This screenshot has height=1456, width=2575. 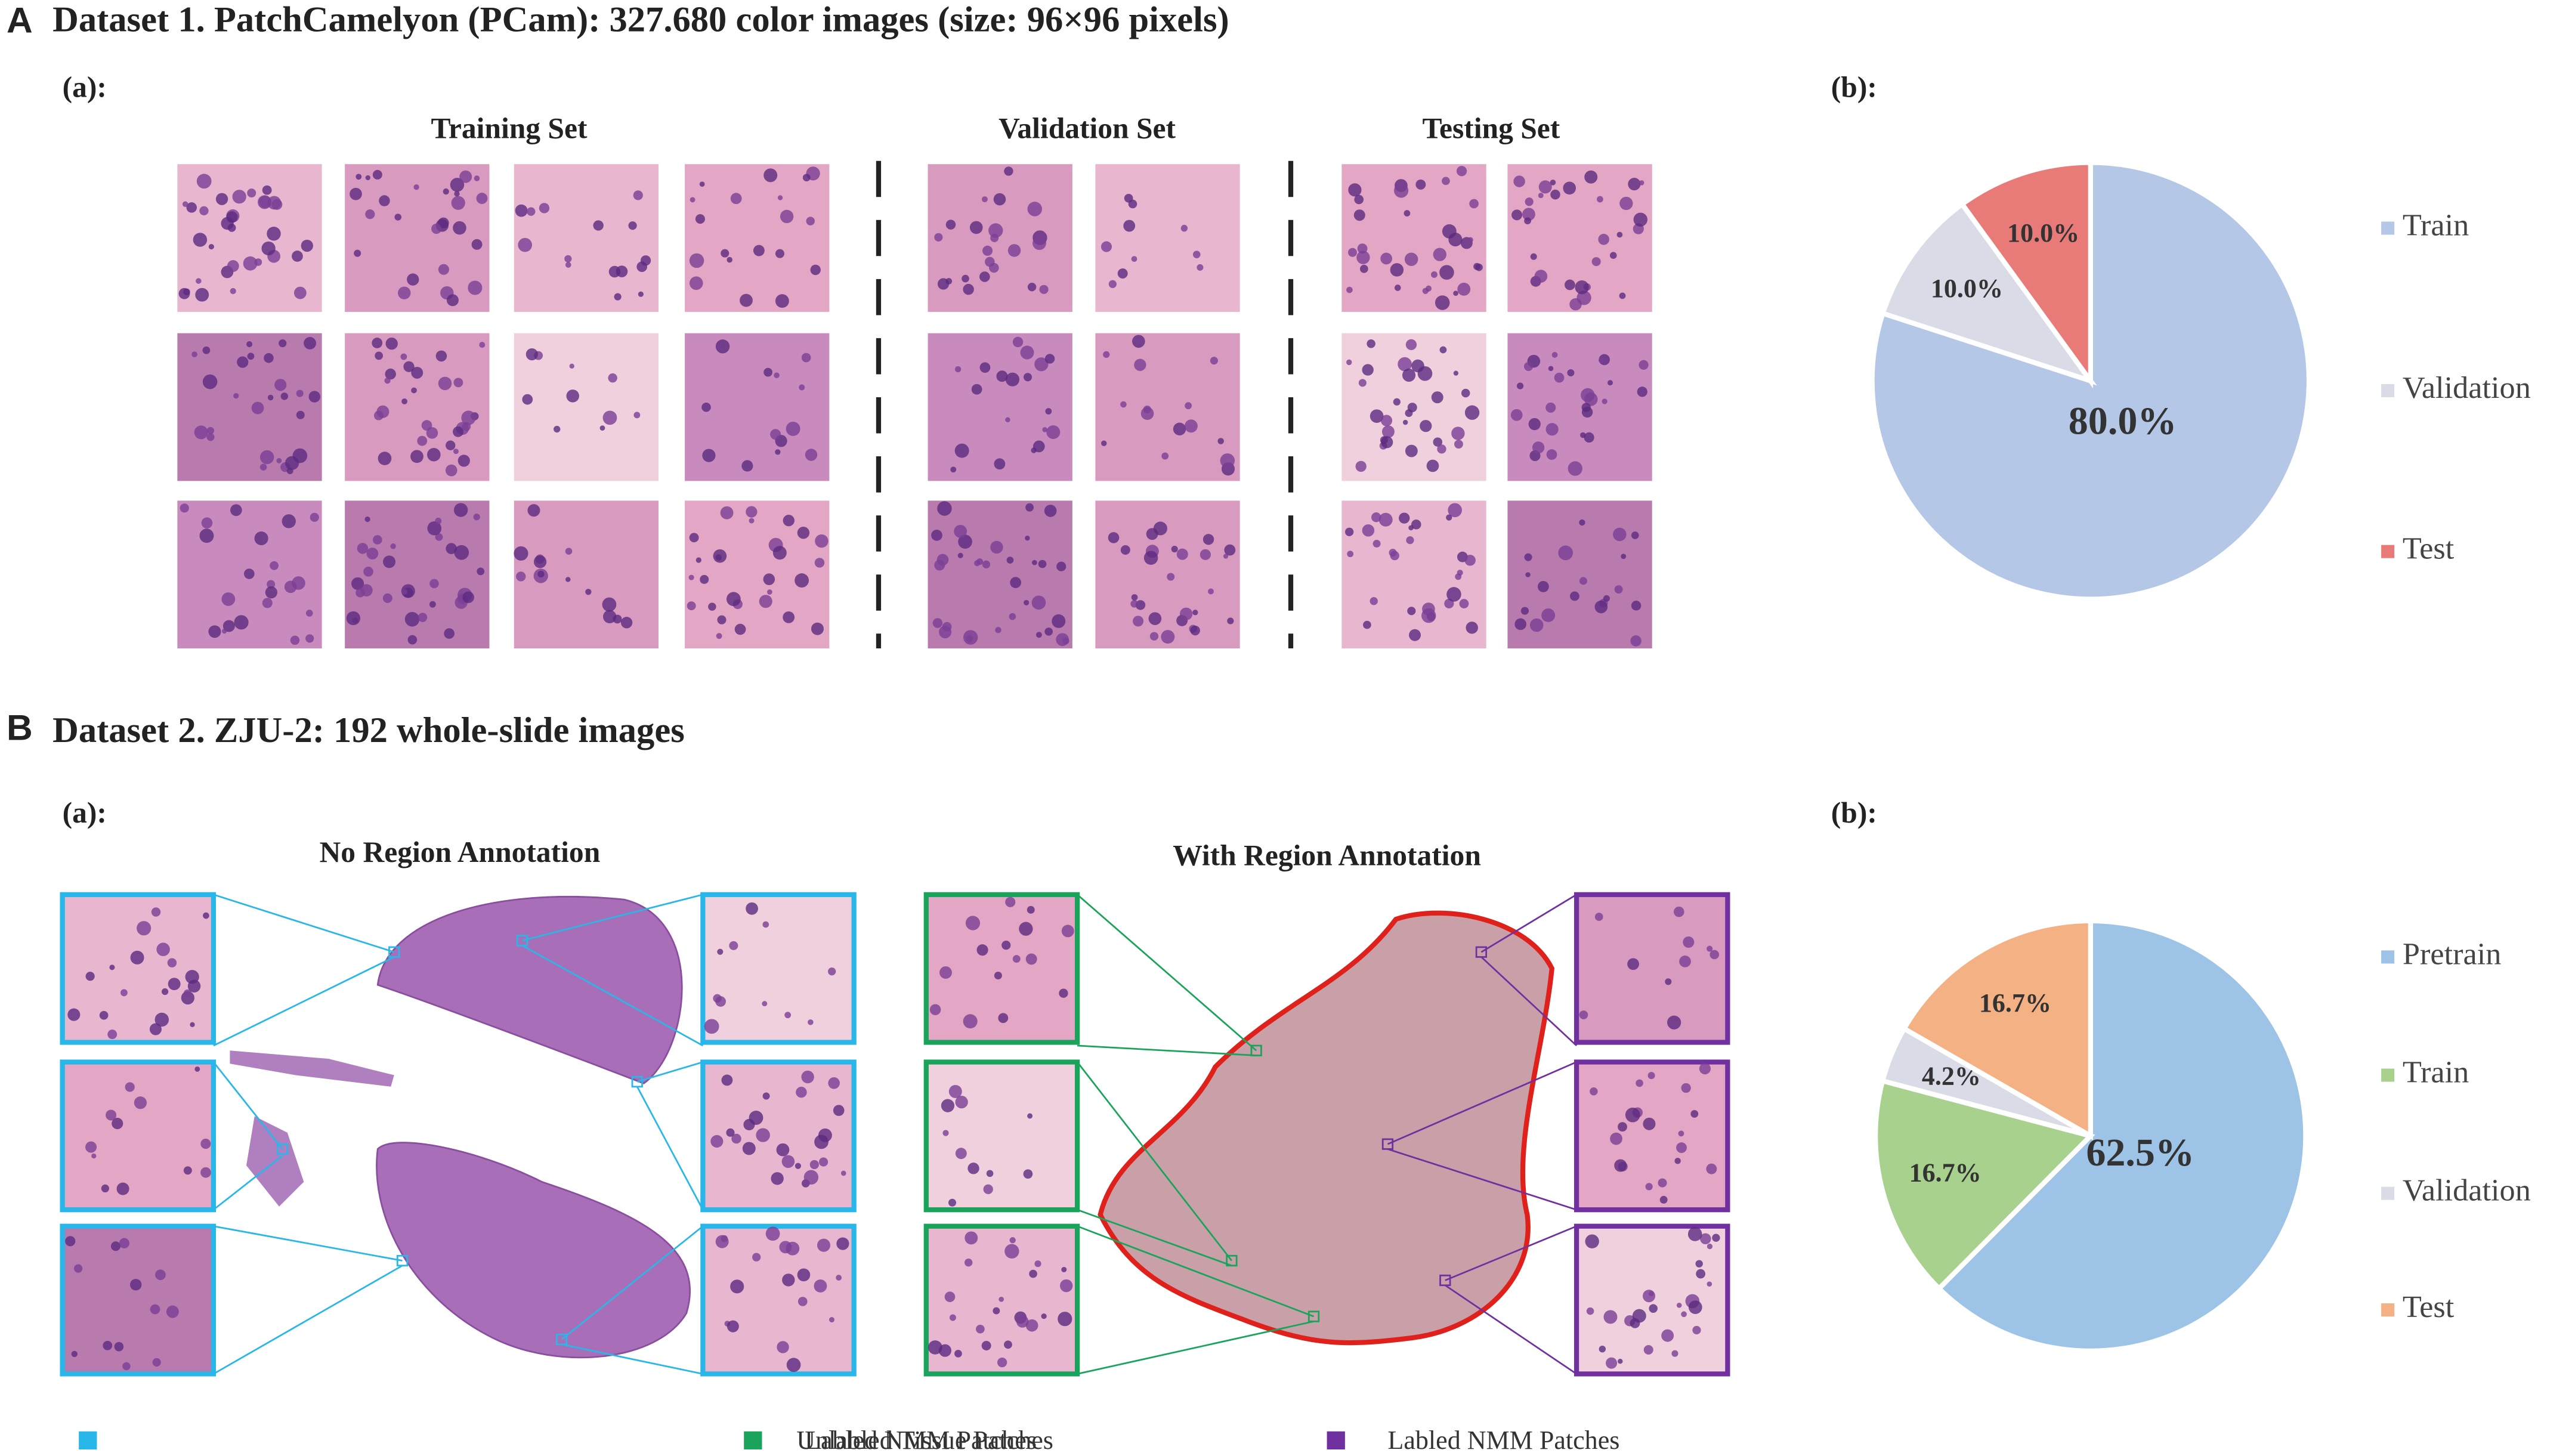 I want to click on value-label: 10.0%, so click(x=2043, y=233).